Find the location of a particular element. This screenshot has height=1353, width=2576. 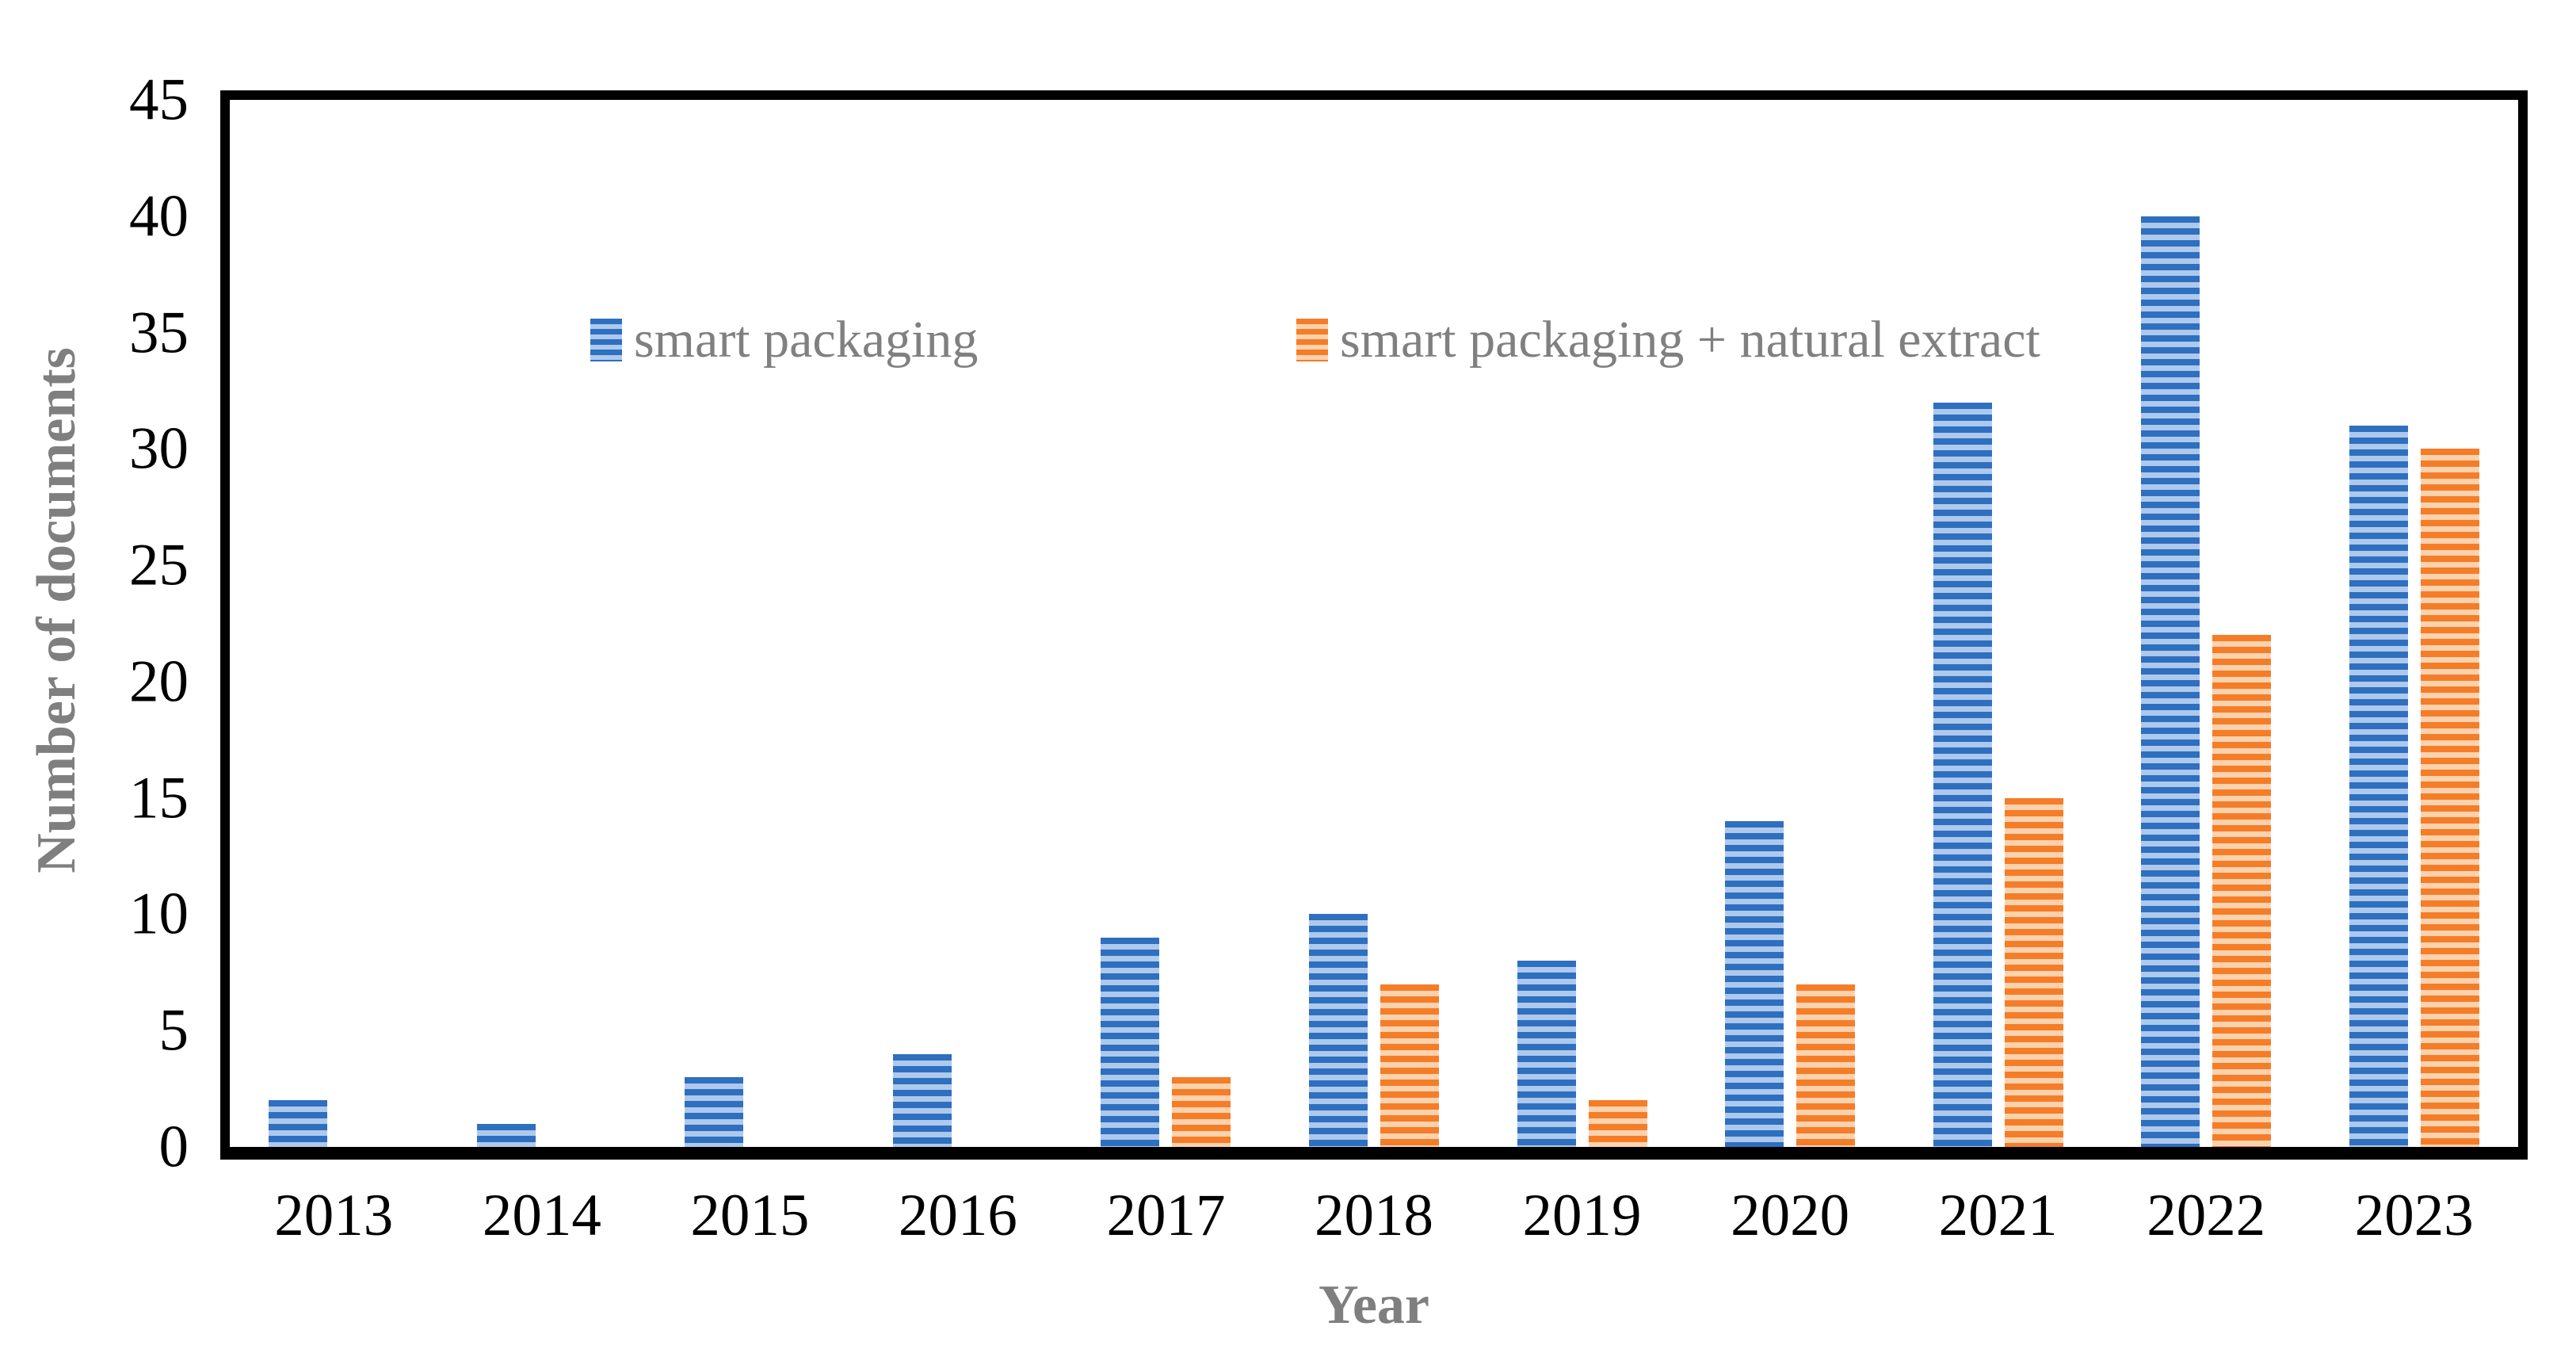

y-tick-label-45: 45 is located at coordinates (159, 100).